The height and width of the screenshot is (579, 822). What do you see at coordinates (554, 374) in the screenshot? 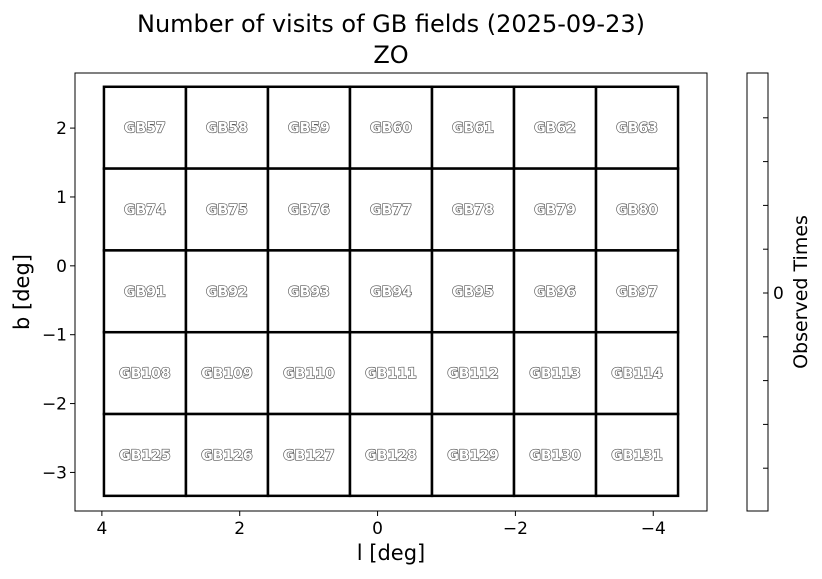
I see `field-label: GB113` at bounding box center [554, 374].